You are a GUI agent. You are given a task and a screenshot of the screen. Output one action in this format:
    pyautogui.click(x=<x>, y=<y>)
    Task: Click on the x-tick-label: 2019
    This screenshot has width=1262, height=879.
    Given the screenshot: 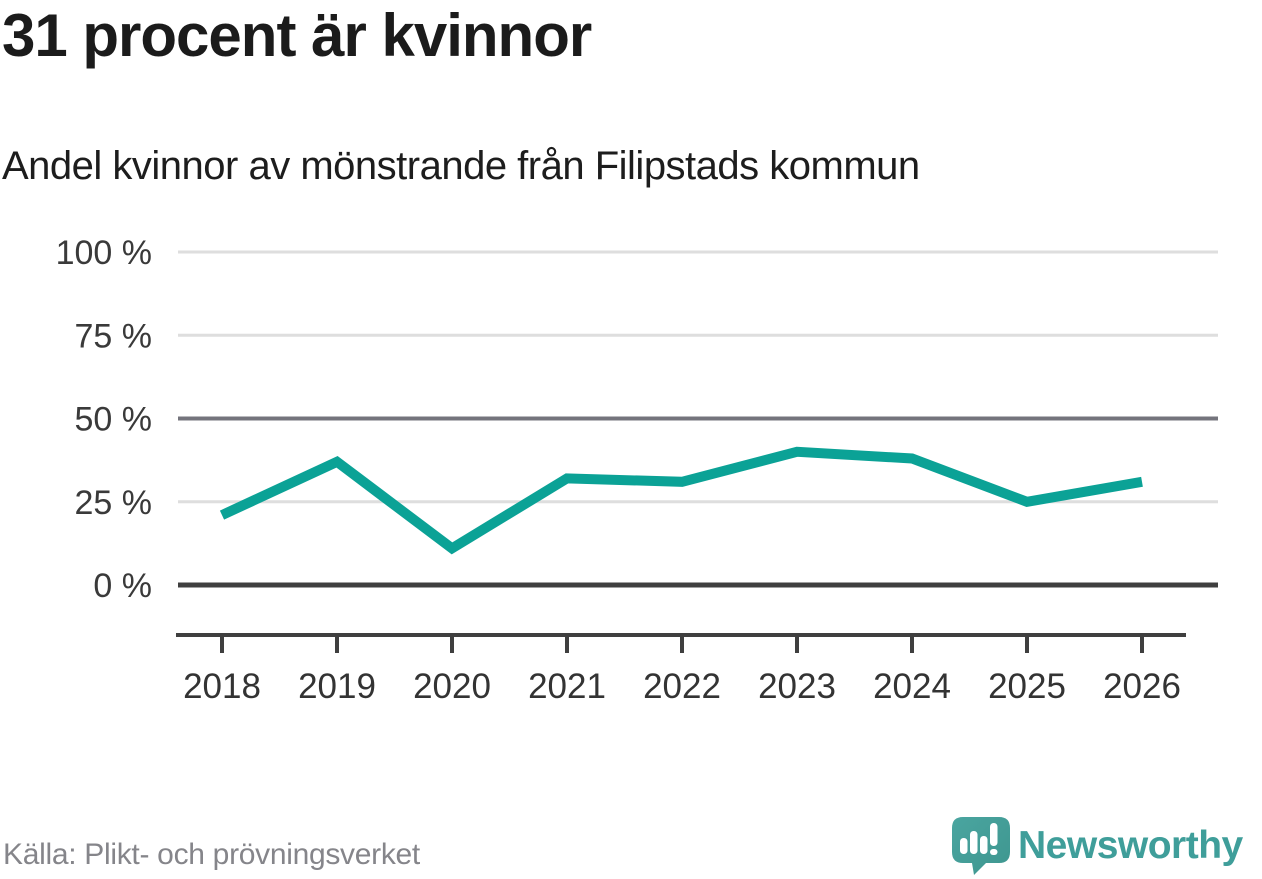 What is the action you would take?
    pyautogui.click(x=337, y=686)
    